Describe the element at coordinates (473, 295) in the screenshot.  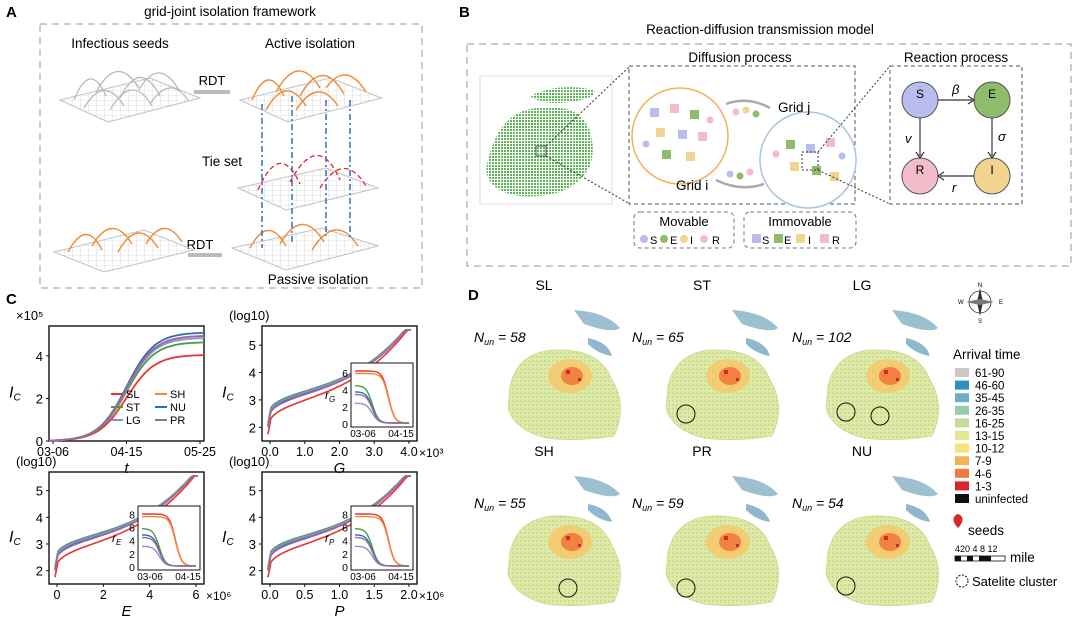
I see `panel-d-letter: D` at that location.